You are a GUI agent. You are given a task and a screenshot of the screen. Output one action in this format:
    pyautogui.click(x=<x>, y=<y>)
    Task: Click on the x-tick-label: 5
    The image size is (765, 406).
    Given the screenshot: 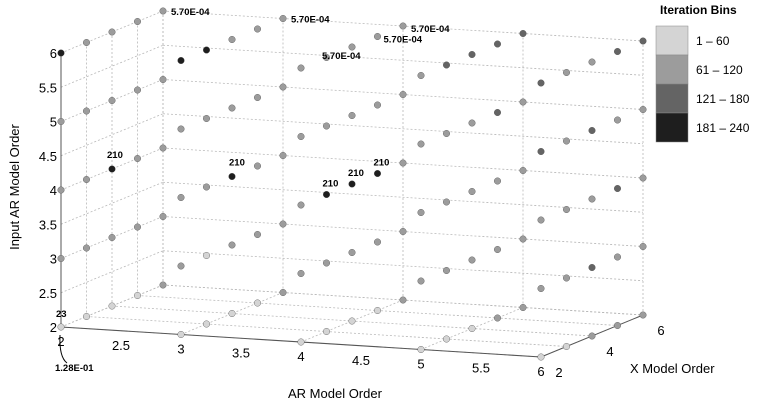 What is the action you would take?
    pyautogui.click(x=420, y=364)
    